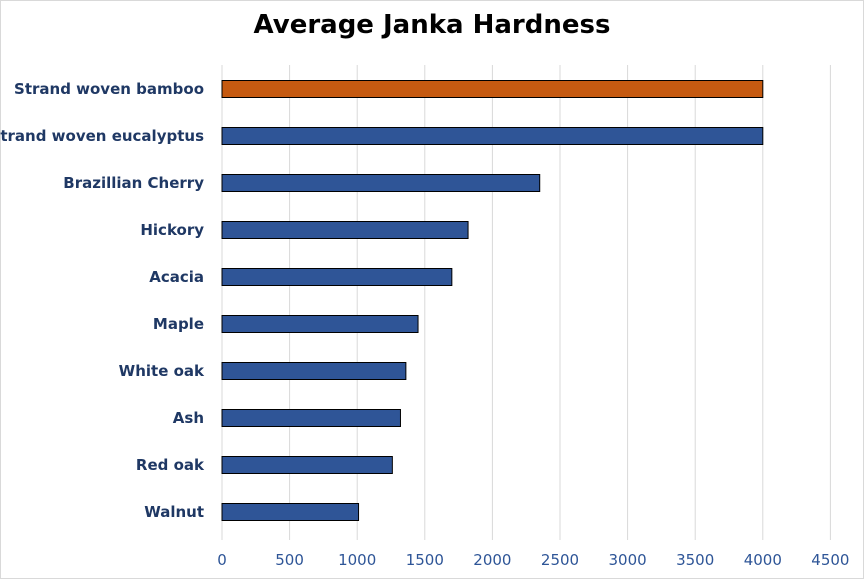 This screenshot has height=579, width=864. I want to click on category-label: Brazillian Cherry, so click(133, 183).